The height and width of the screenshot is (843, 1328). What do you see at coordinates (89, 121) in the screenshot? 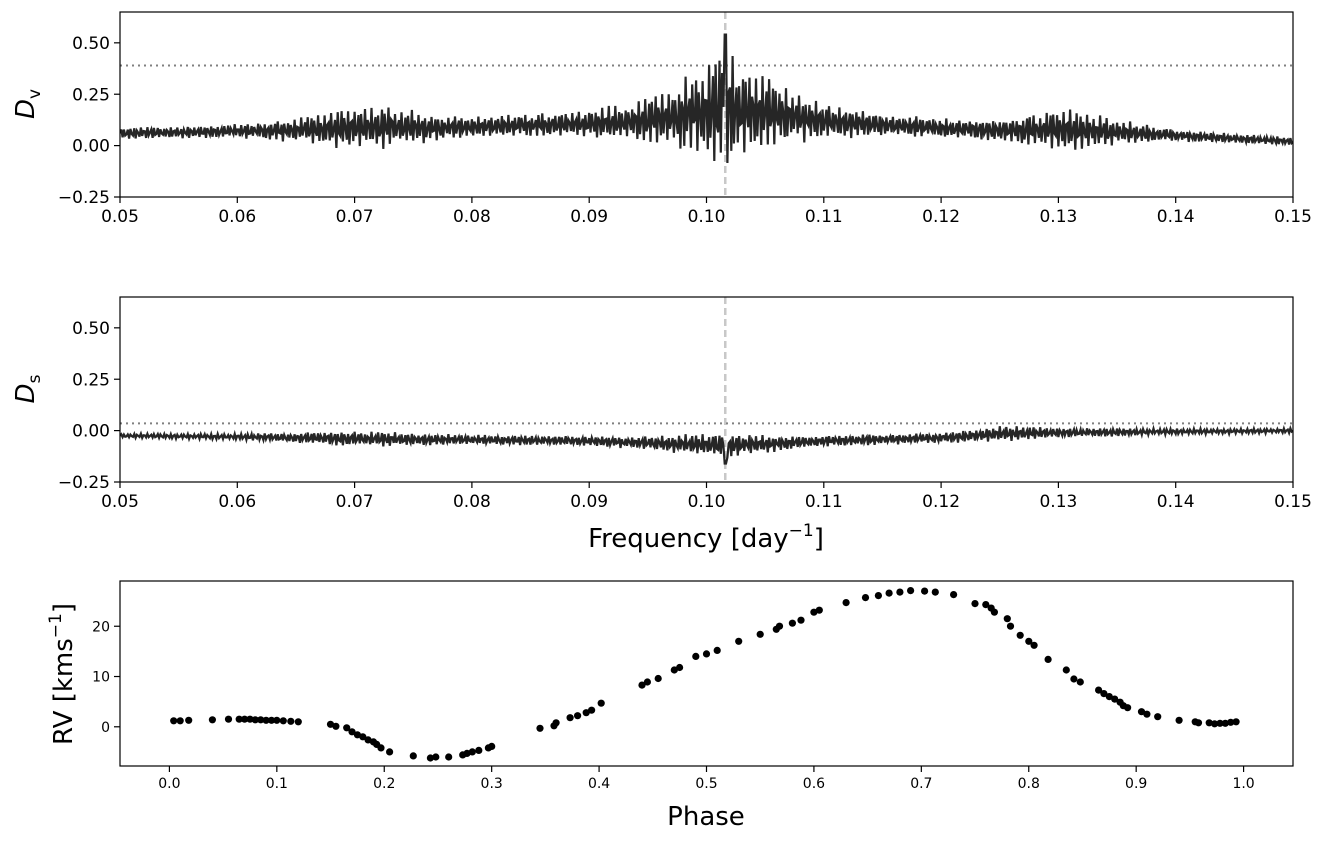
I see `y-ticks: −0.25 0.00 0.25 0.50` at bounding box center [89, 121].